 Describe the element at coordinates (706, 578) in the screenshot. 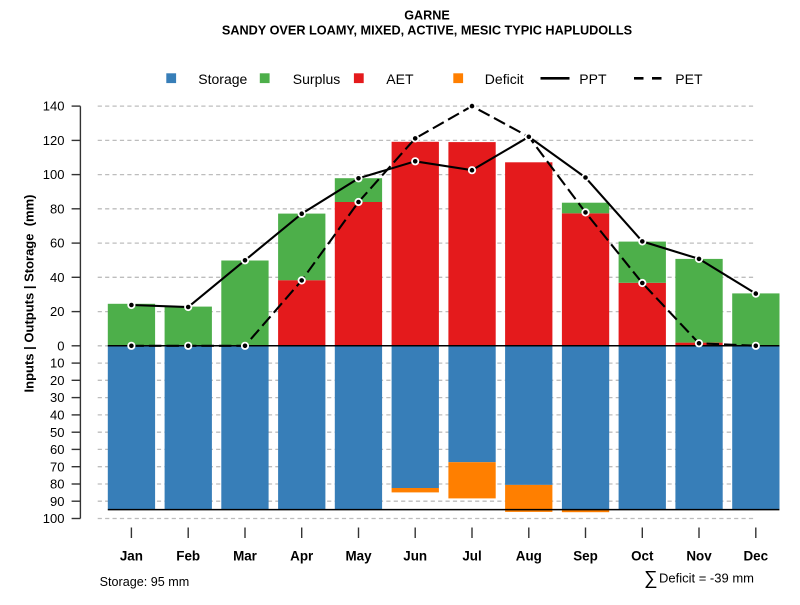

I see `svg-text: Deficit = -39 mm` at that location.